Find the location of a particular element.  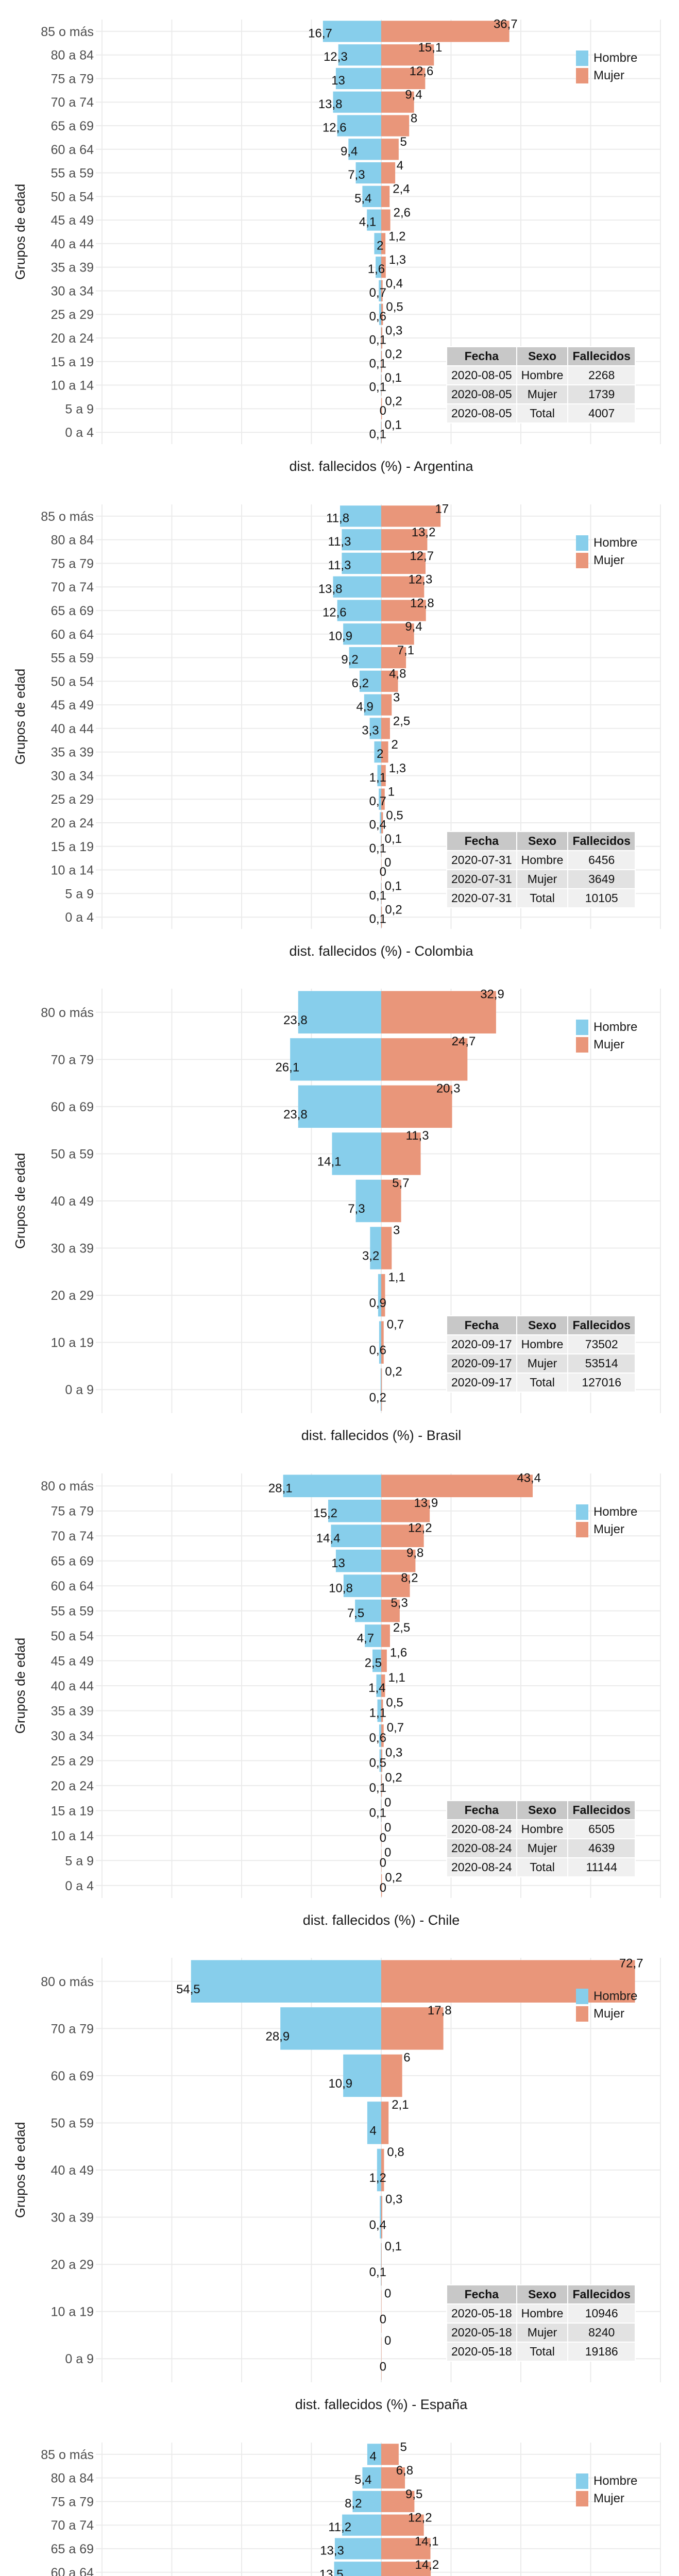

data-label-hombre: 28,1 is located at coordinates (280, 1488).